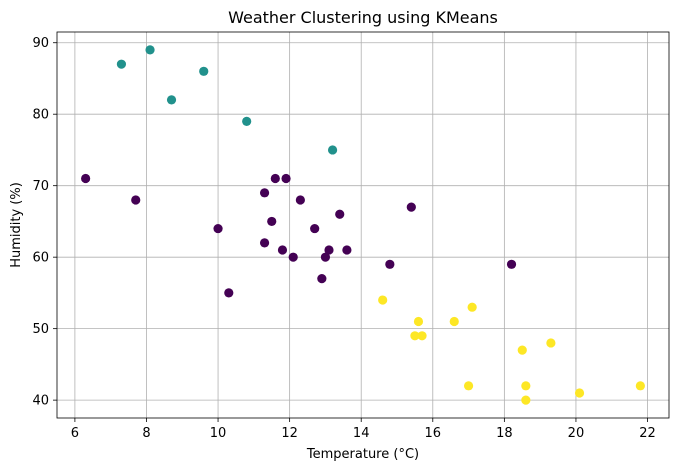  What do you see at coordinates (40, 186) in the screenshot?
I see `y-tick-label: 70` at bounding box center [40, 186].